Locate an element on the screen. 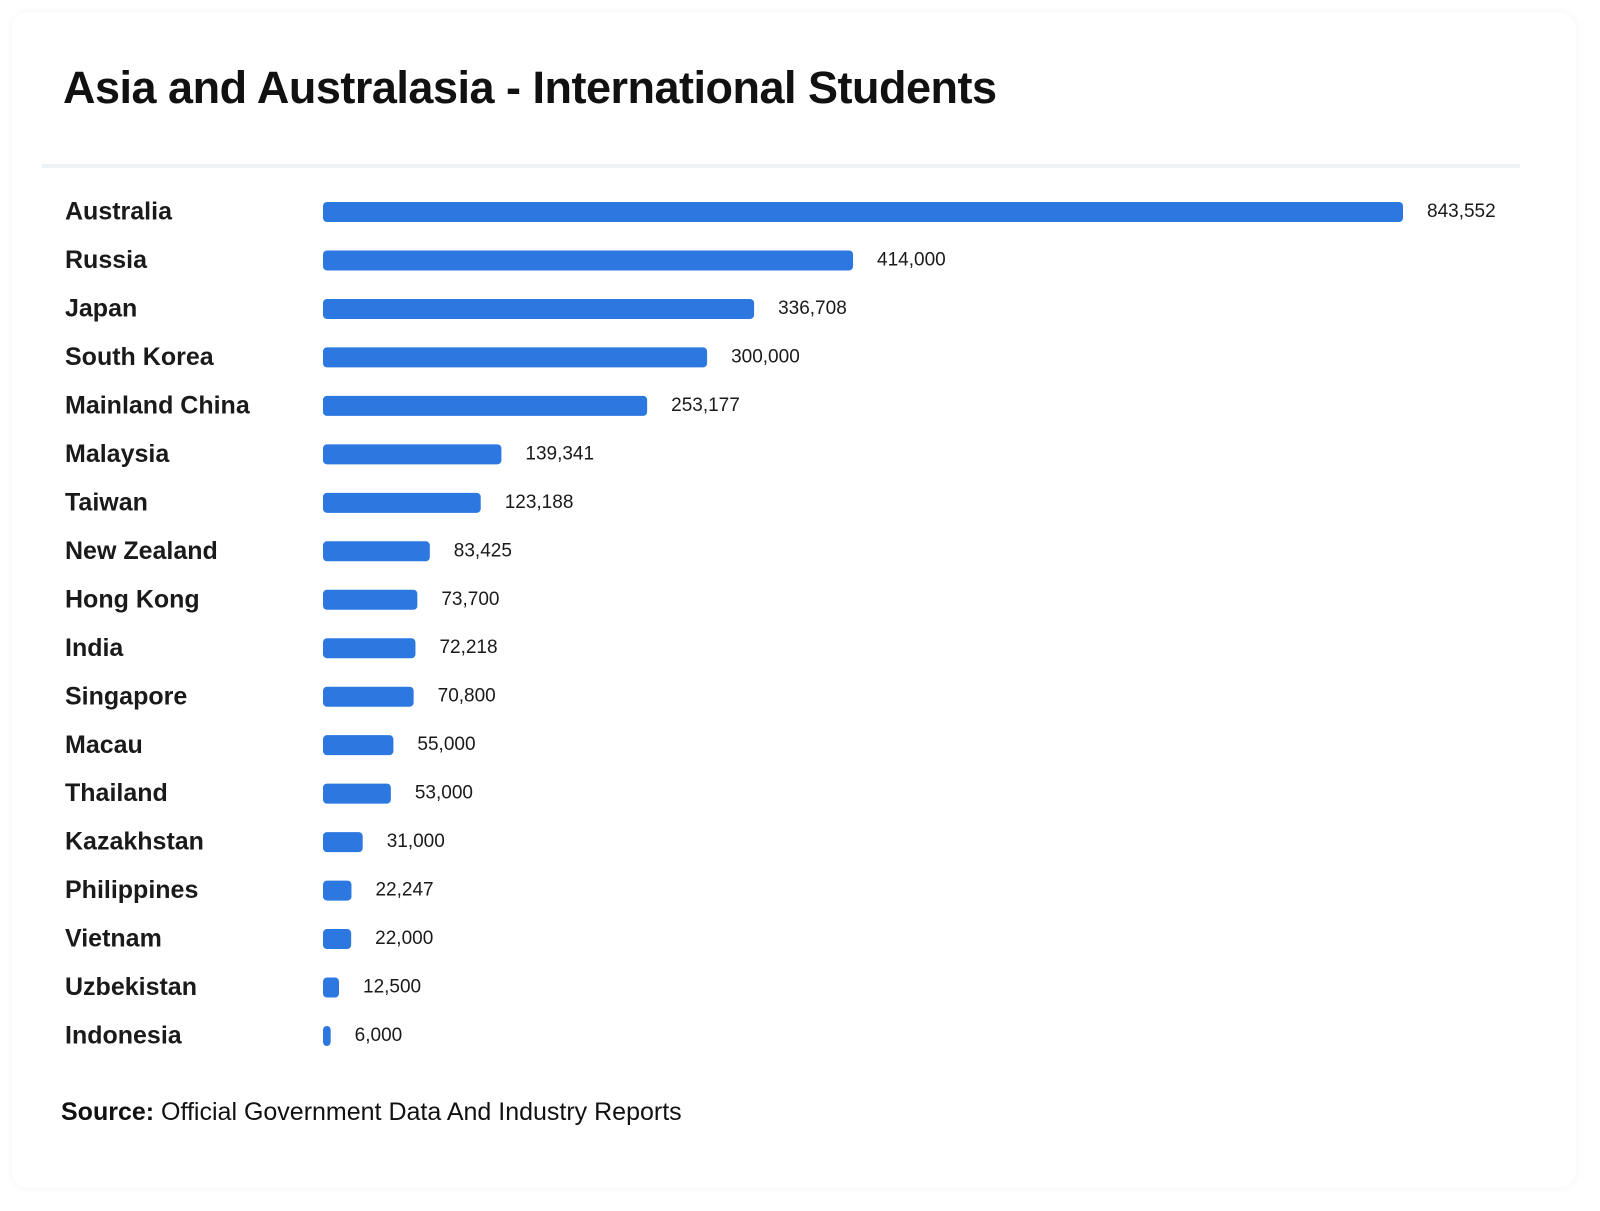 The width and height of the screenshot is (1600, 1211). value-label: 73,700 is located at coordinates (470, 599).